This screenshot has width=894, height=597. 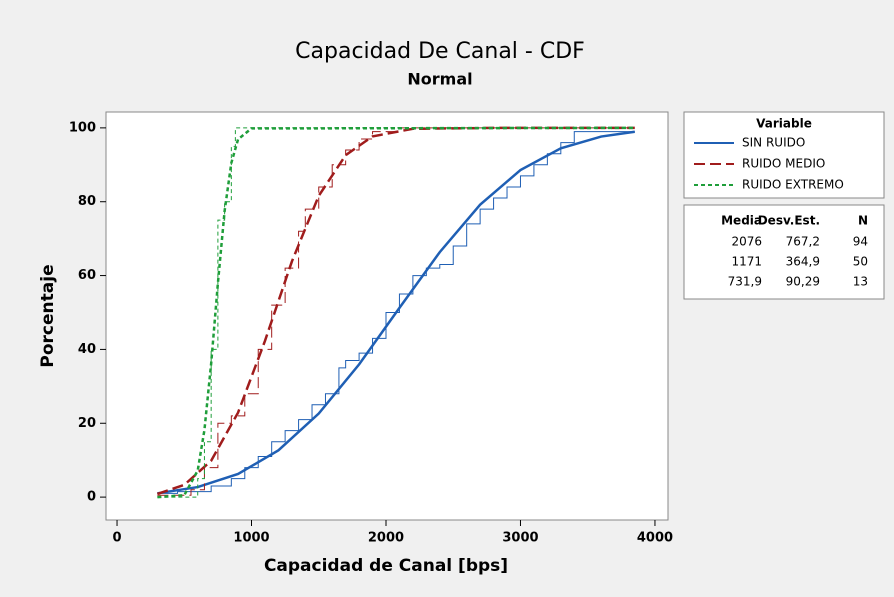 What do you see at coordinates (746, 262) in the screenshot?
I see `stats-cell: 1171` at bounding box center [746, 262].